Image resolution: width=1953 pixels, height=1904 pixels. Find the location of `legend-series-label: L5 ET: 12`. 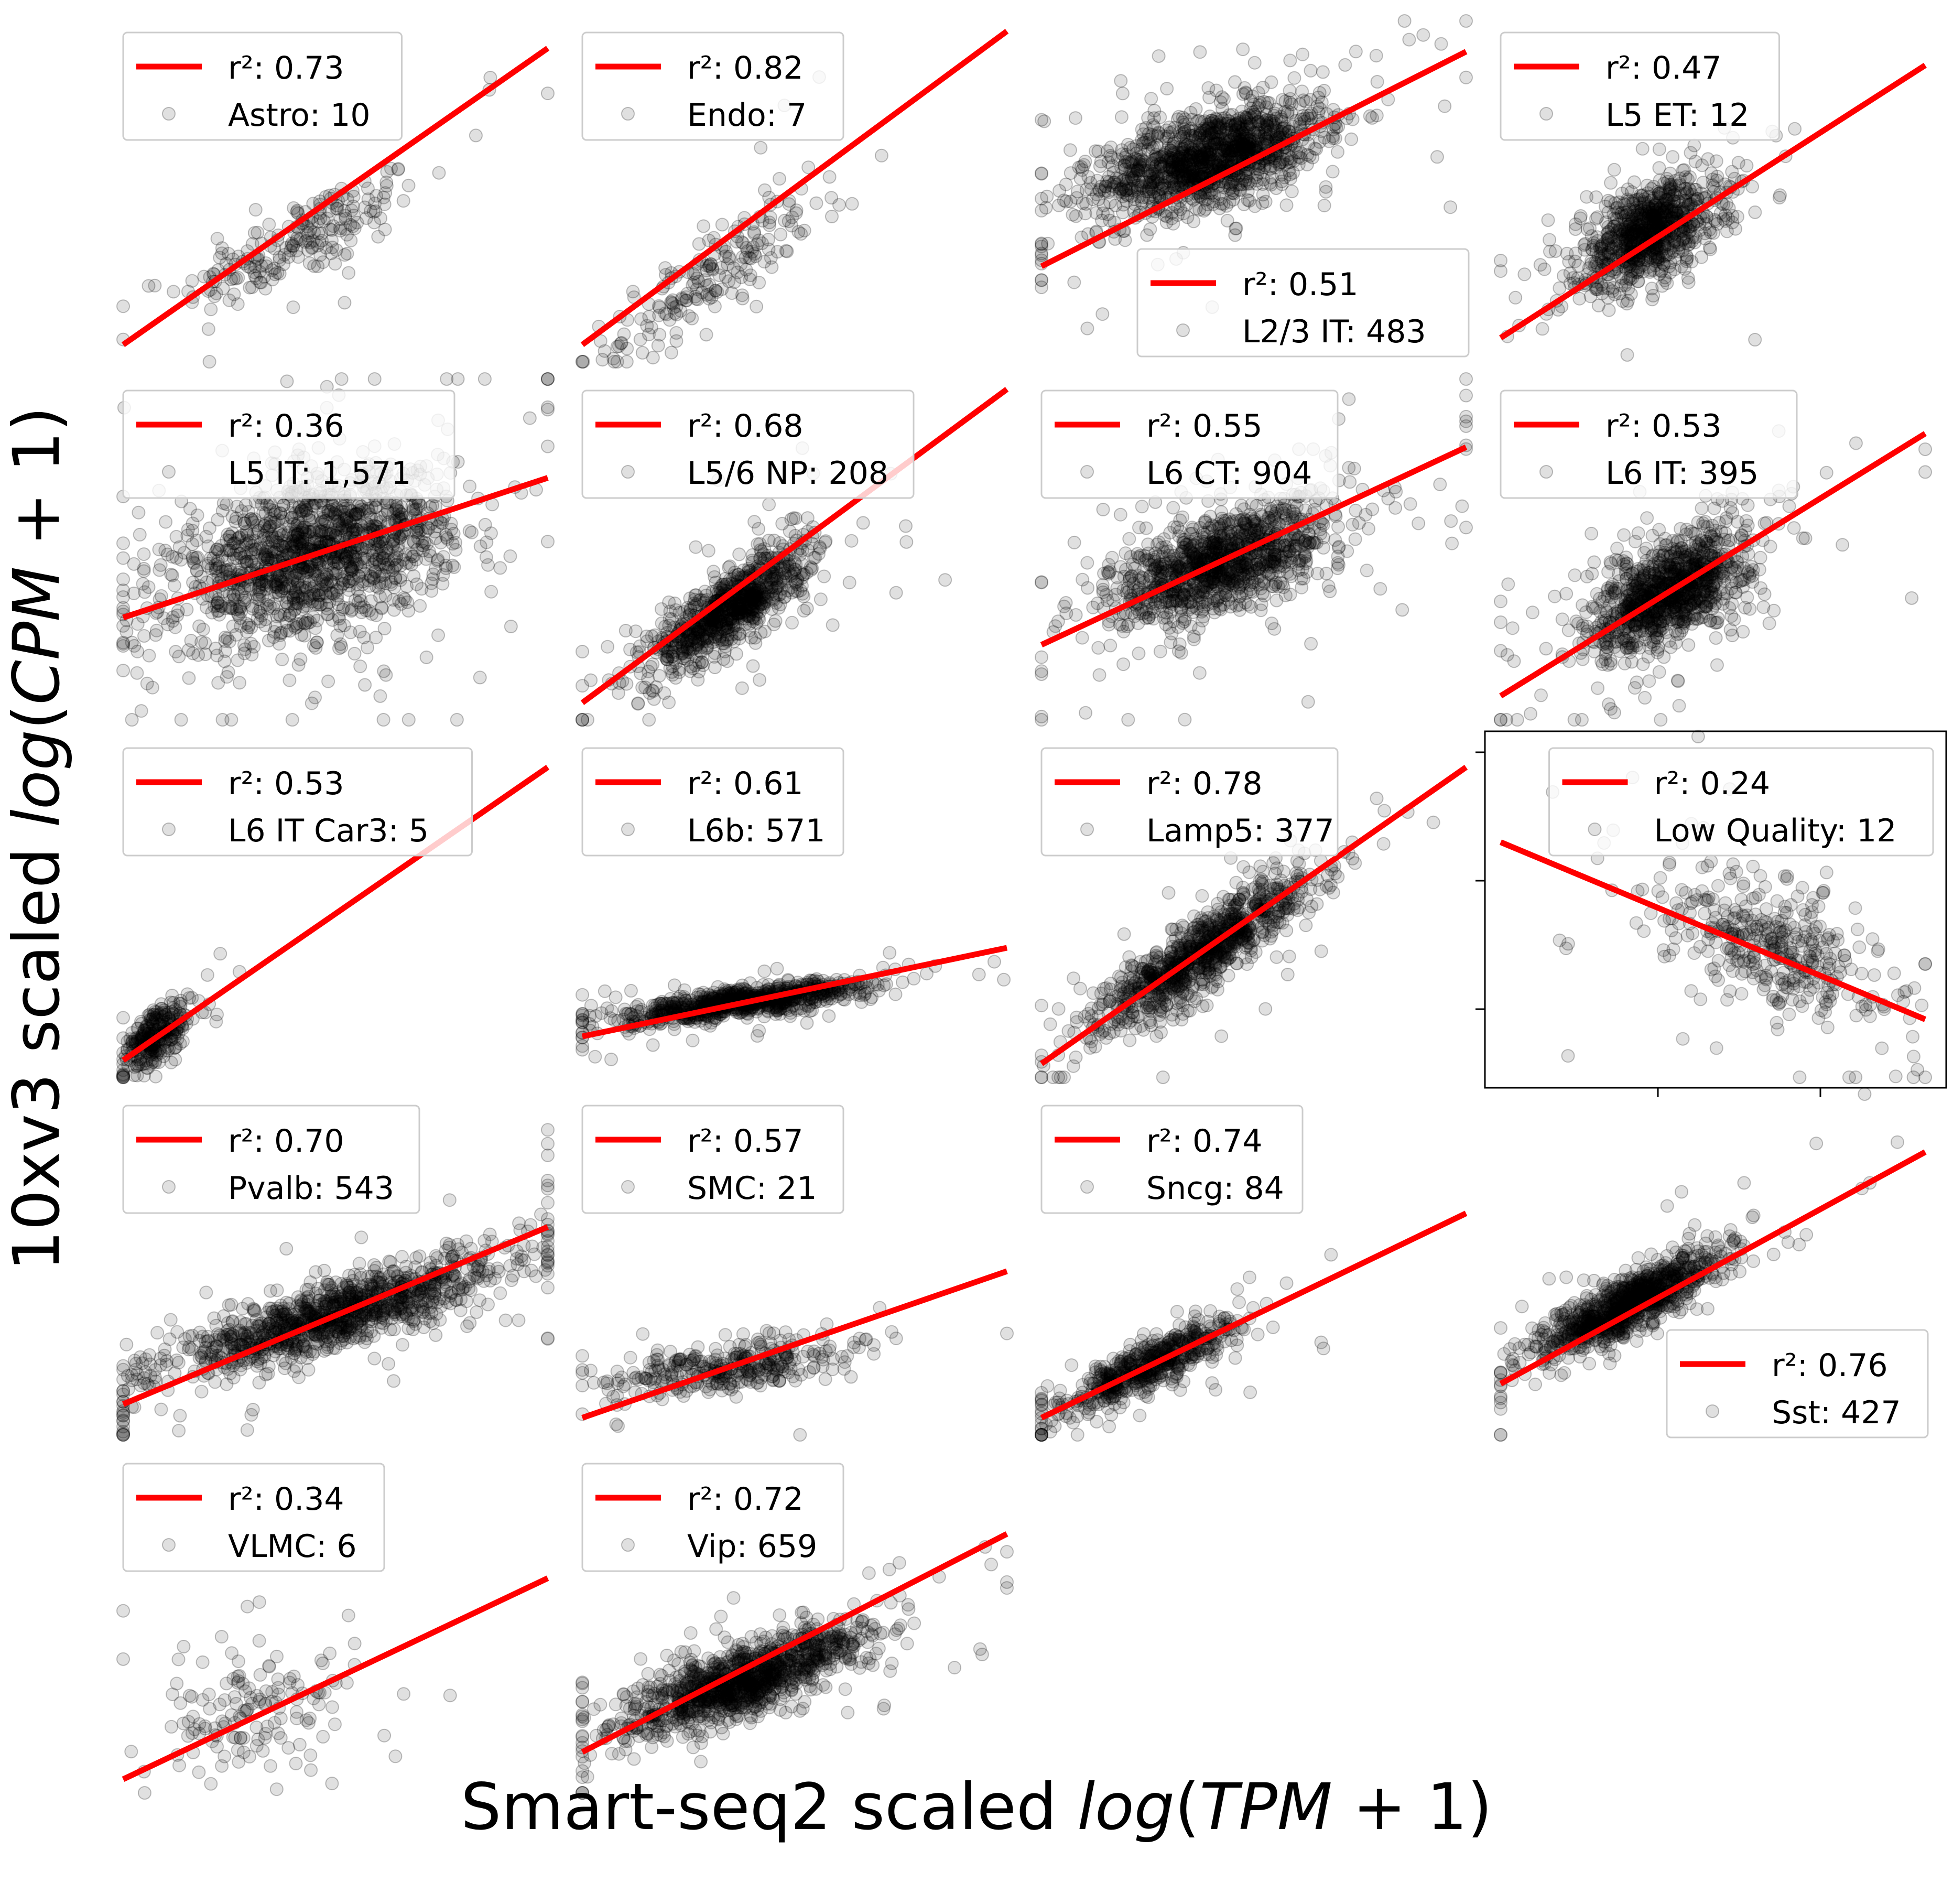

legend-series-label: L5 ET: 12 is located at coordinates (1677, 115).